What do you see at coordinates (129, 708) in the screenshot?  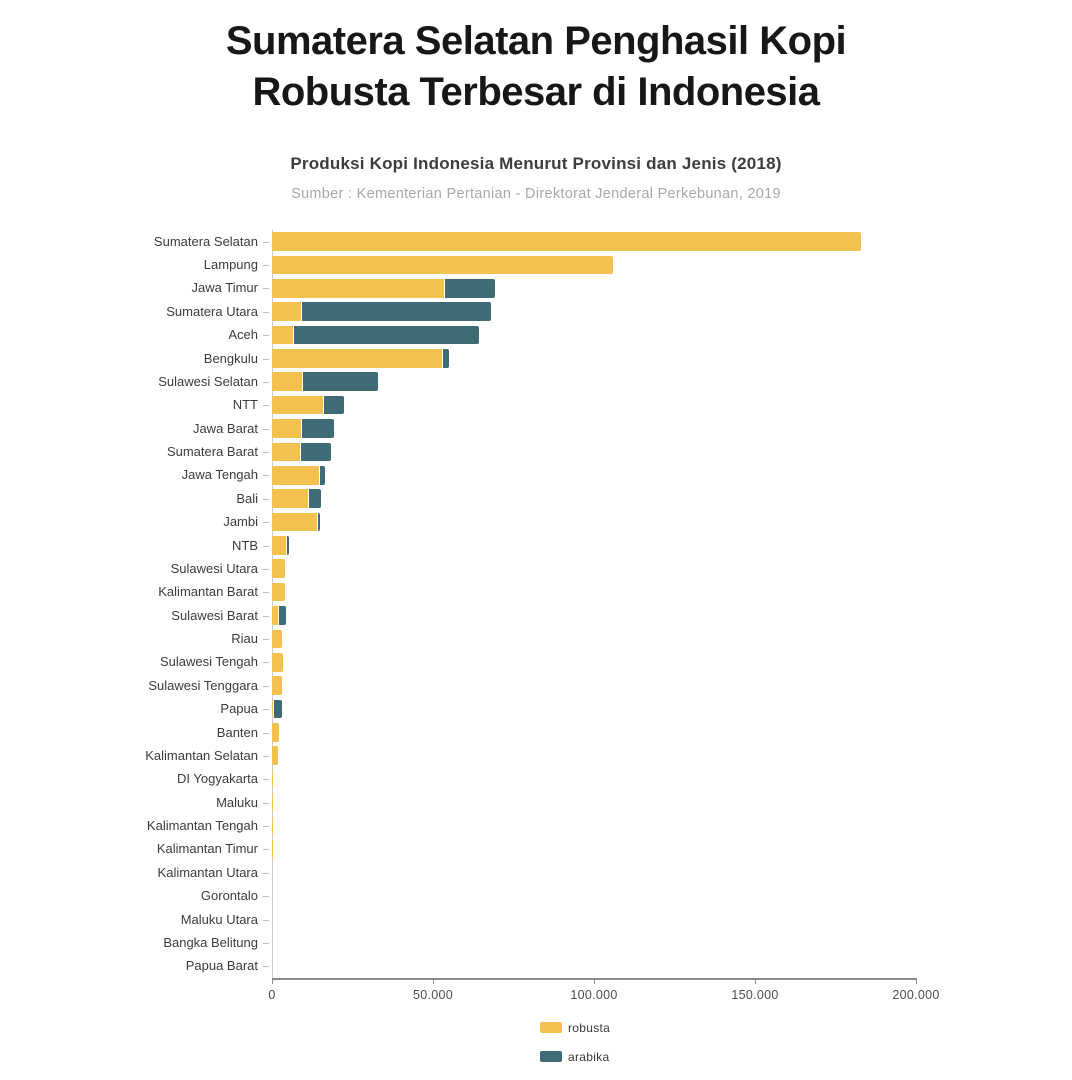 I see `category-label: Papua` at bounding box center [129, 708].